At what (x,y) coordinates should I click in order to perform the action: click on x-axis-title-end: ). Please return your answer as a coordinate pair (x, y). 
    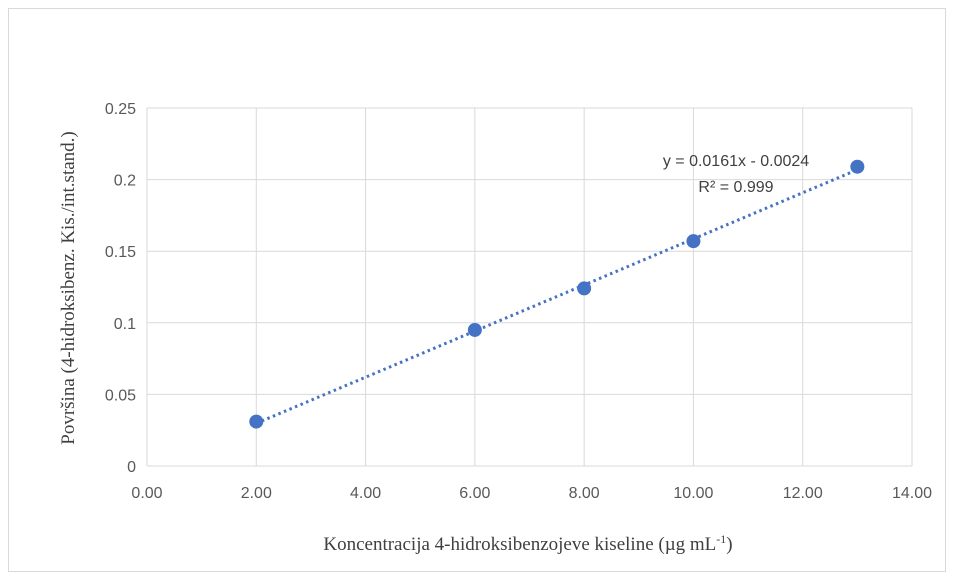
    Looking at the image, I should click on (729, 544).